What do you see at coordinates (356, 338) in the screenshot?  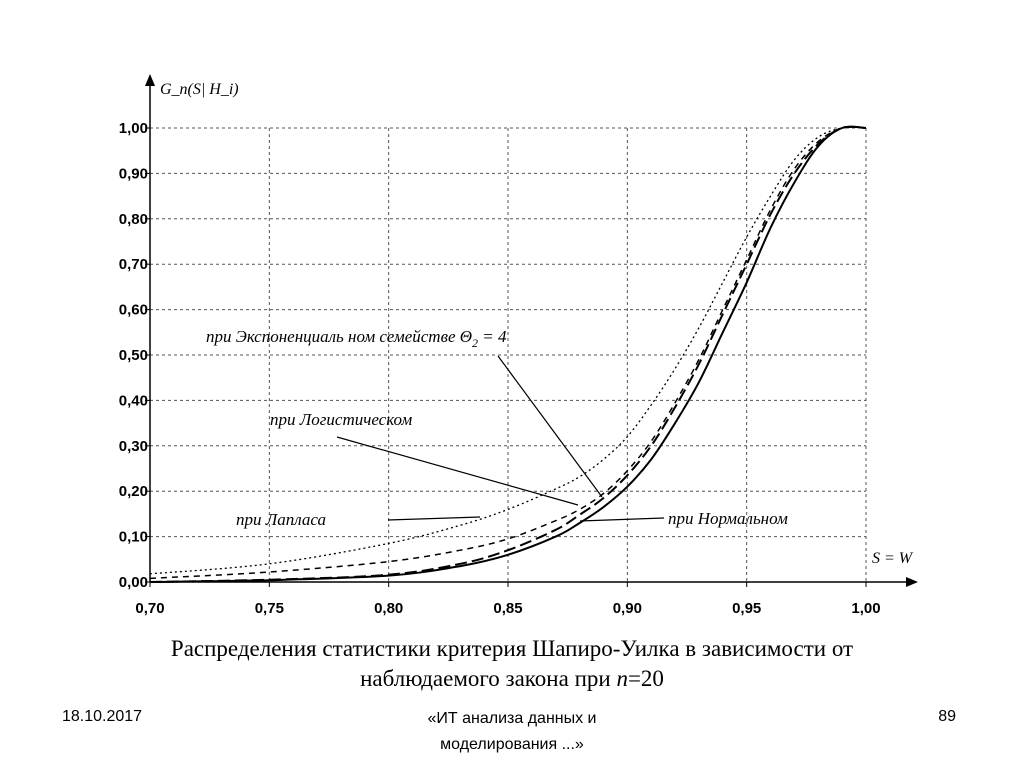 I see `annotation-exponential: при Экспоненциаль ном семействе Θ2 = 4` at bounding box center [356, 338].